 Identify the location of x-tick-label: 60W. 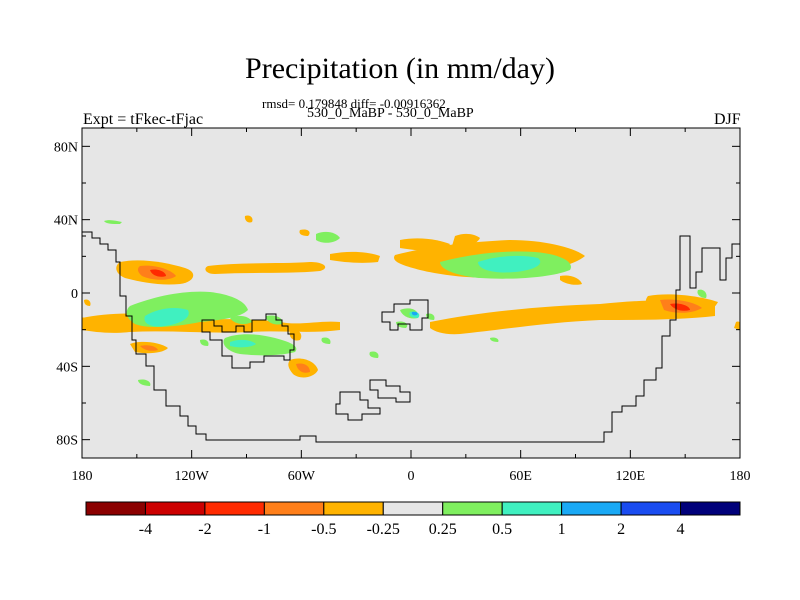
(302, 476).